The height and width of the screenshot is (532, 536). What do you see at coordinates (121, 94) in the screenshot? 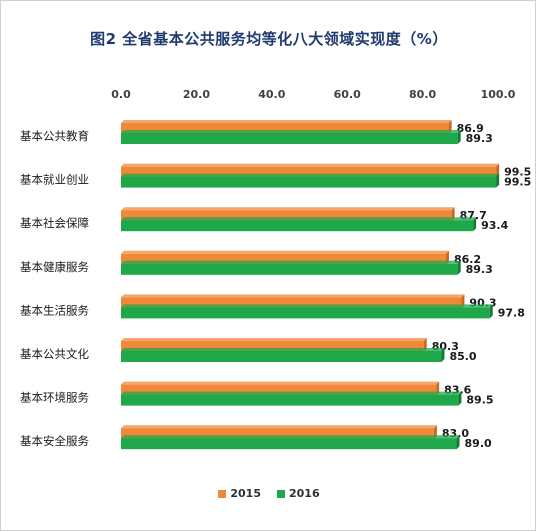
I see `x-tick-label: 0.0` at bounding box center [121, 94].